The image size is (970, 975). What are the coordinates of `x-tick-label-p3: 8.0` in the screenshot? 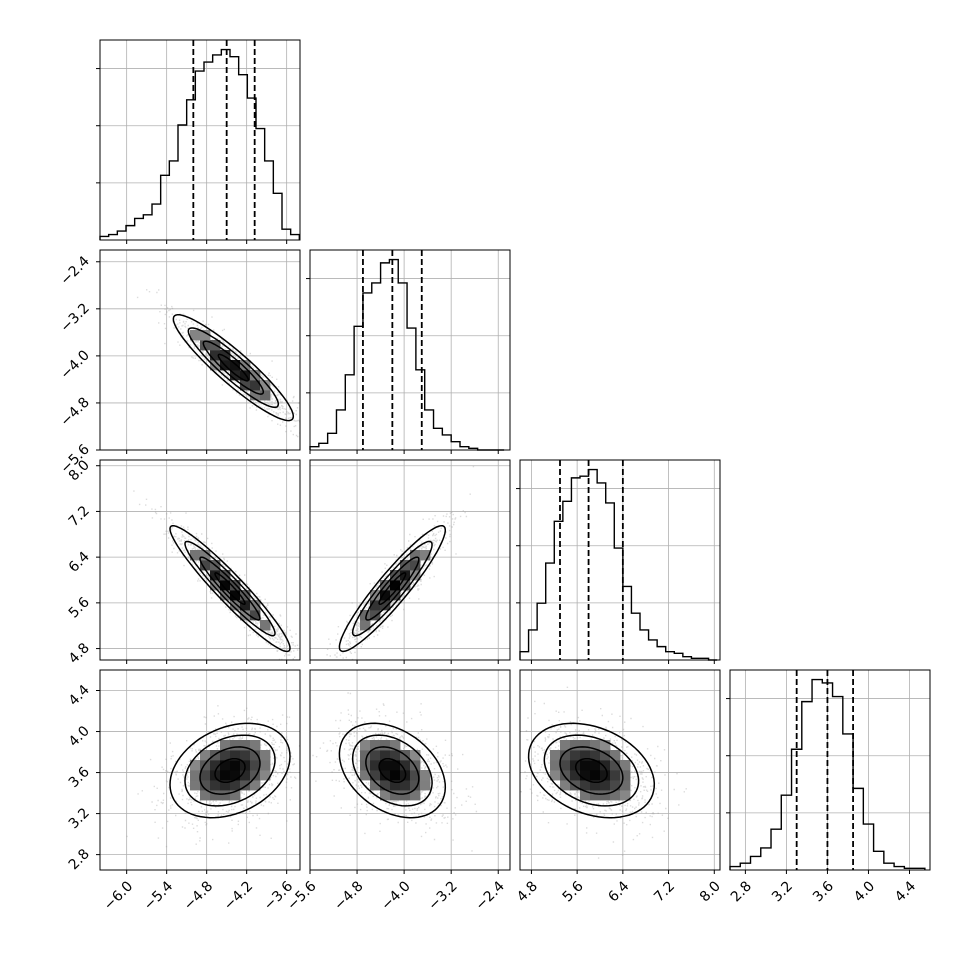 It's located at (710, 891).